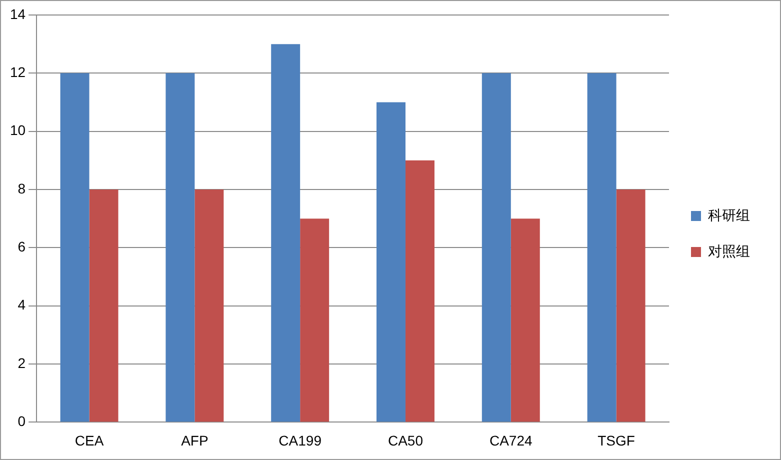 The height and width of the screenshot is (460, 781). I want to click on x-tick-label: AFP, so click(194, 440).